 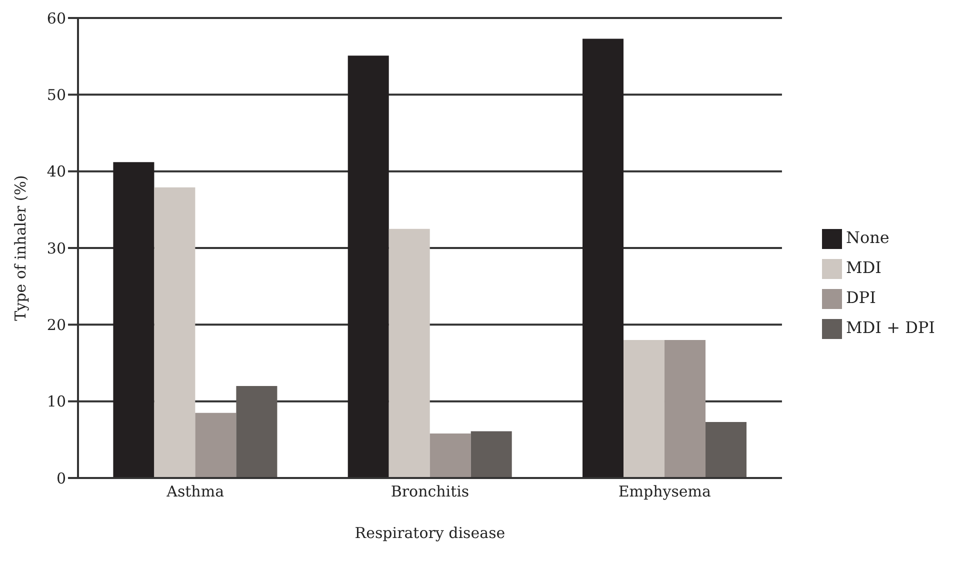 I want to click on x-tick-label: Asthma, so click(x=195, y=491).